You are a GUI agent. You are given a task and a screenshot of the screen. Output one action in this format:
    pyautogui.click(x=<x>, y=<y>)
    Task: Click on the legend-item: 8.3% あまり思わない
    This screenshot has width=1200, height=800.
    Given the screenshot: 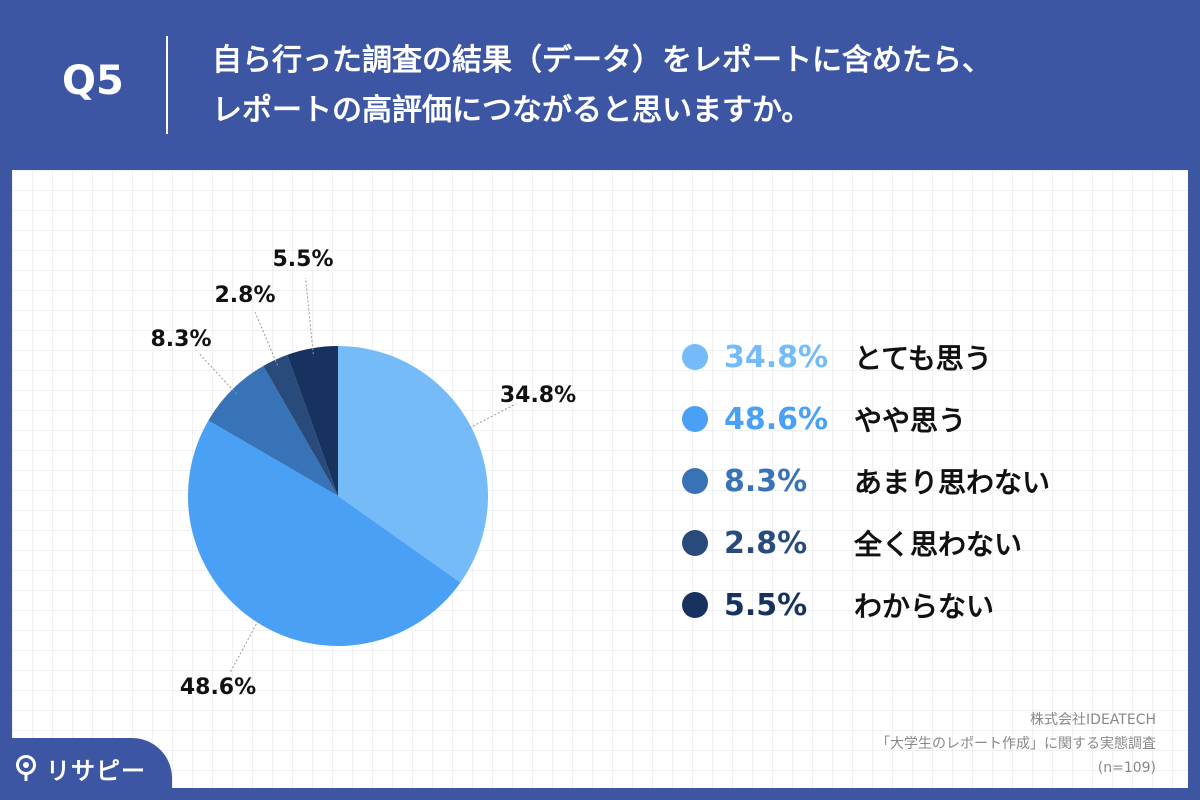 What is the action you would take?
    pyautogui.click(x=922, y=481)
    